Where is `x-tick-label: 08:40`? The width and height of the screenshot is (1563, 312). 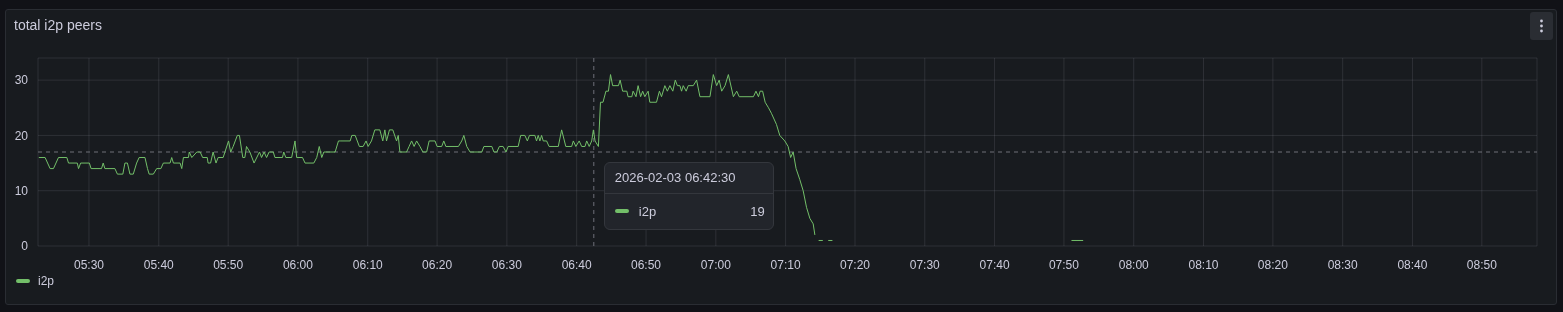 x-tick-label: 08:40 is located at coordinates (1412, 264).